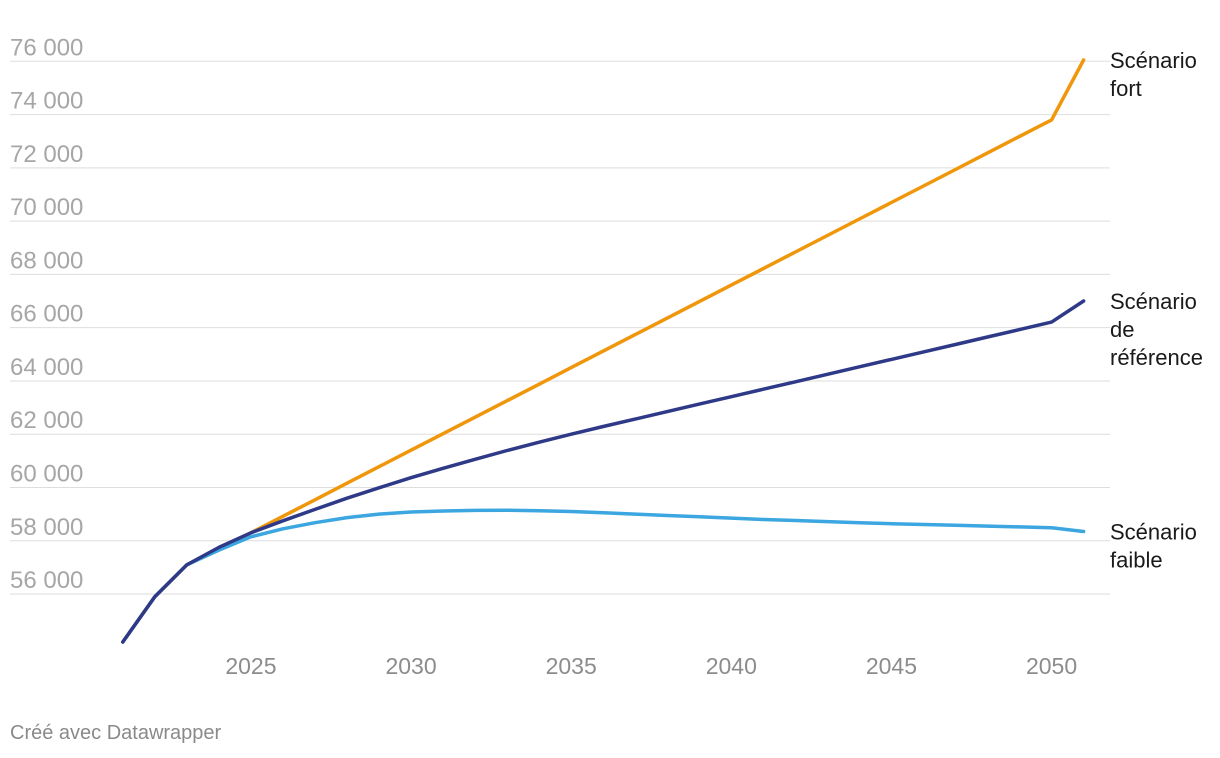  What do you see at coordinates (891, 666) in the screenshot?
I see `x-tick-label: 2045` at bounding box center [891, 666].